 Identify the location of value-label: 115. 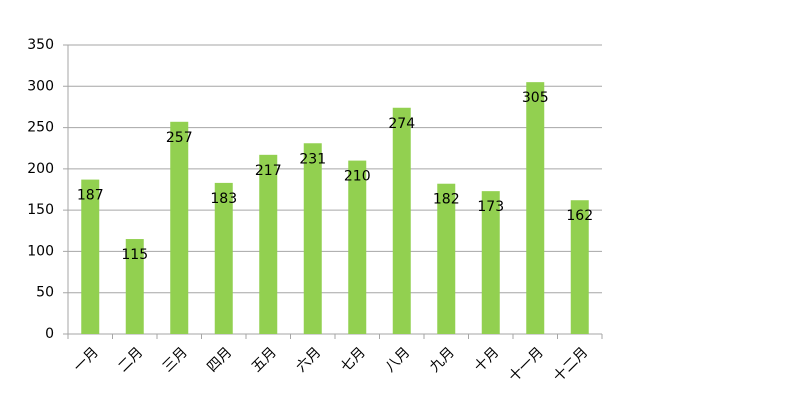
(134, 255).